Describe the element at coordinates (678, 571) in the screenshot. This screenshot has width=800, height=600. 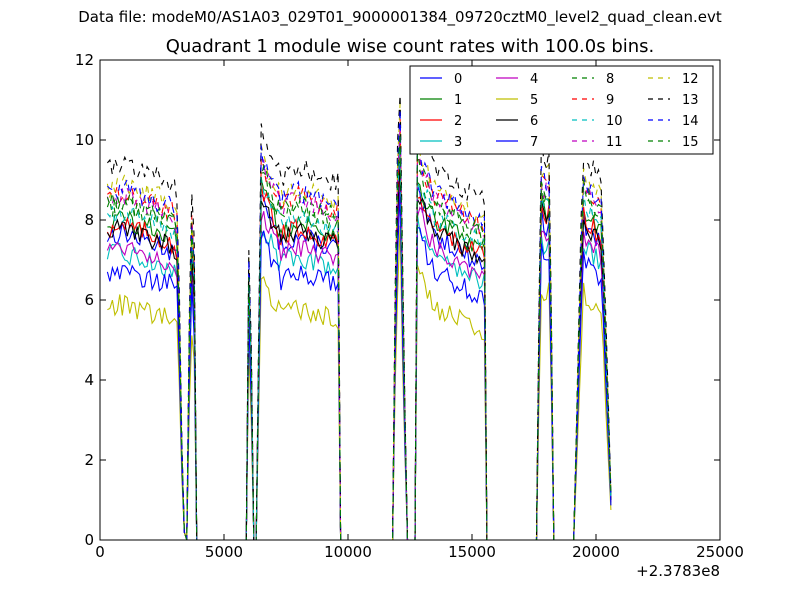
I see `x-offset-label: +2.3783e8` at that location.